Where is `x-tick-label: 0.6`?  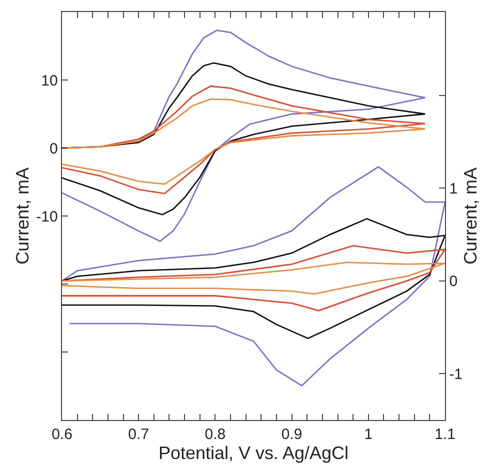 x-tick-label: 0.6 is located at coordinates (62, 435).